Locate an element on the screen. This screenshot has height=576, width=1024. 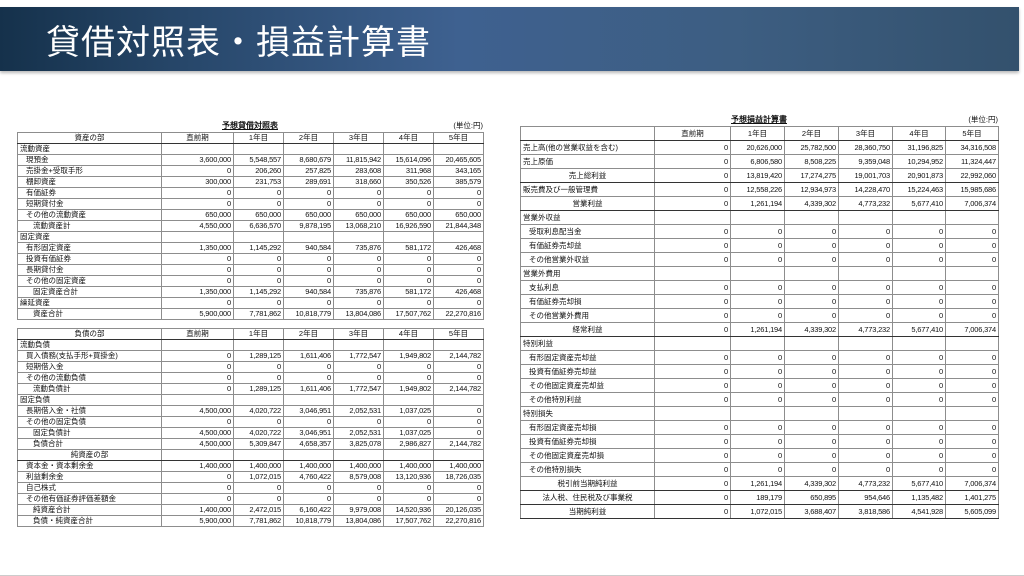
balance-sheet-unit-label: (単位:円) is located at coordinates (468, 125).